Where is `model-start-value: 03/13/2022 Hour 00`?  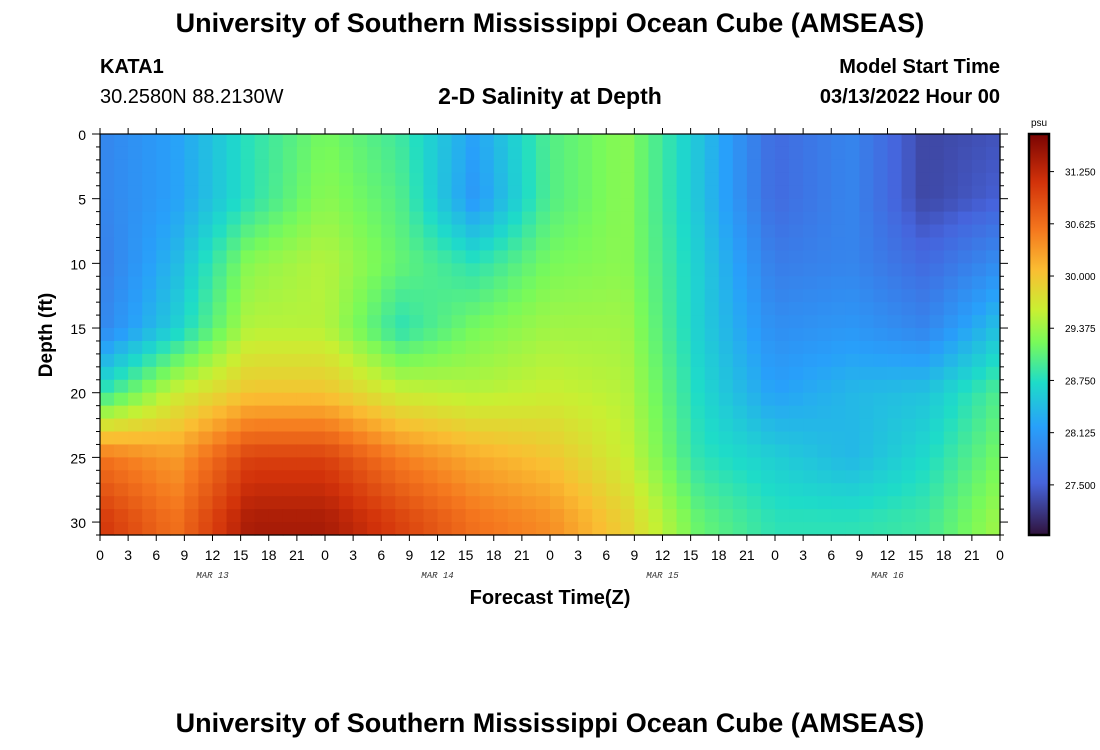 model-start-value: 03/13/2022 Hour 00 is located at coordinates (909, 97).